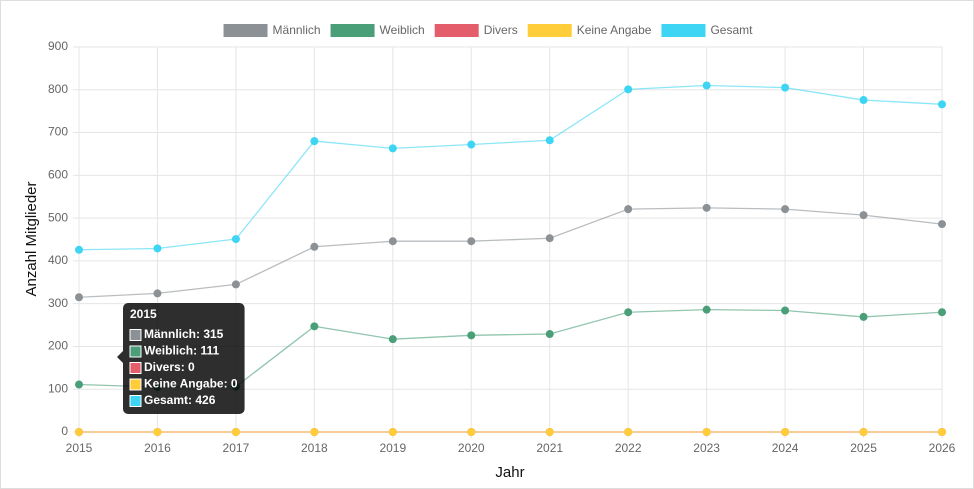 The image size is (974, 489). I want to click on legend-item: Weiblich, so click(377, 30).